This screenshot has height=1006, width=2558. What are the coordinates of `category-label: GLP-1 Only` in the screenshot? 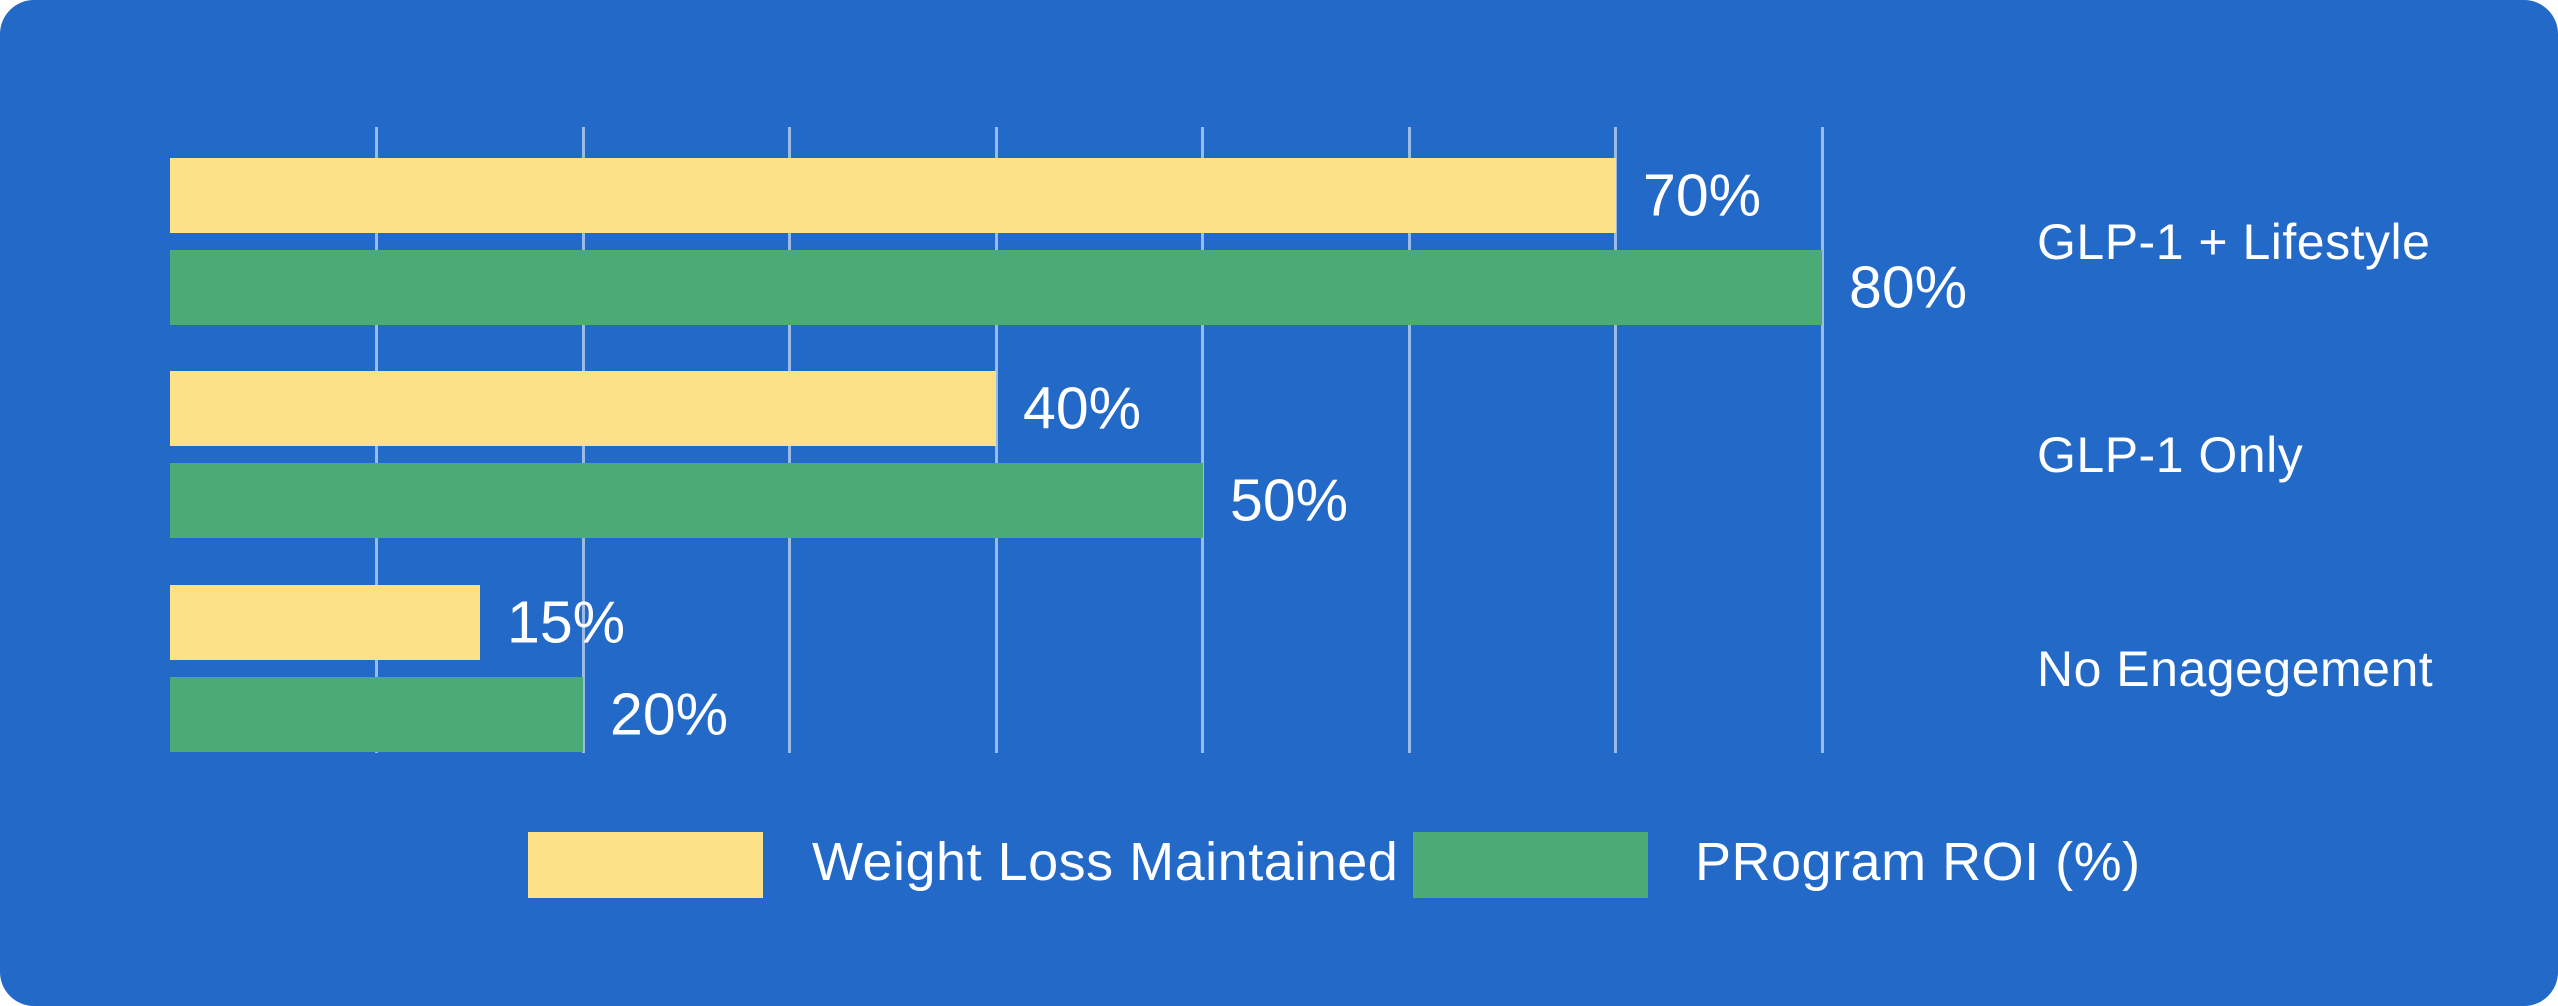 It's located at (2170, 454).